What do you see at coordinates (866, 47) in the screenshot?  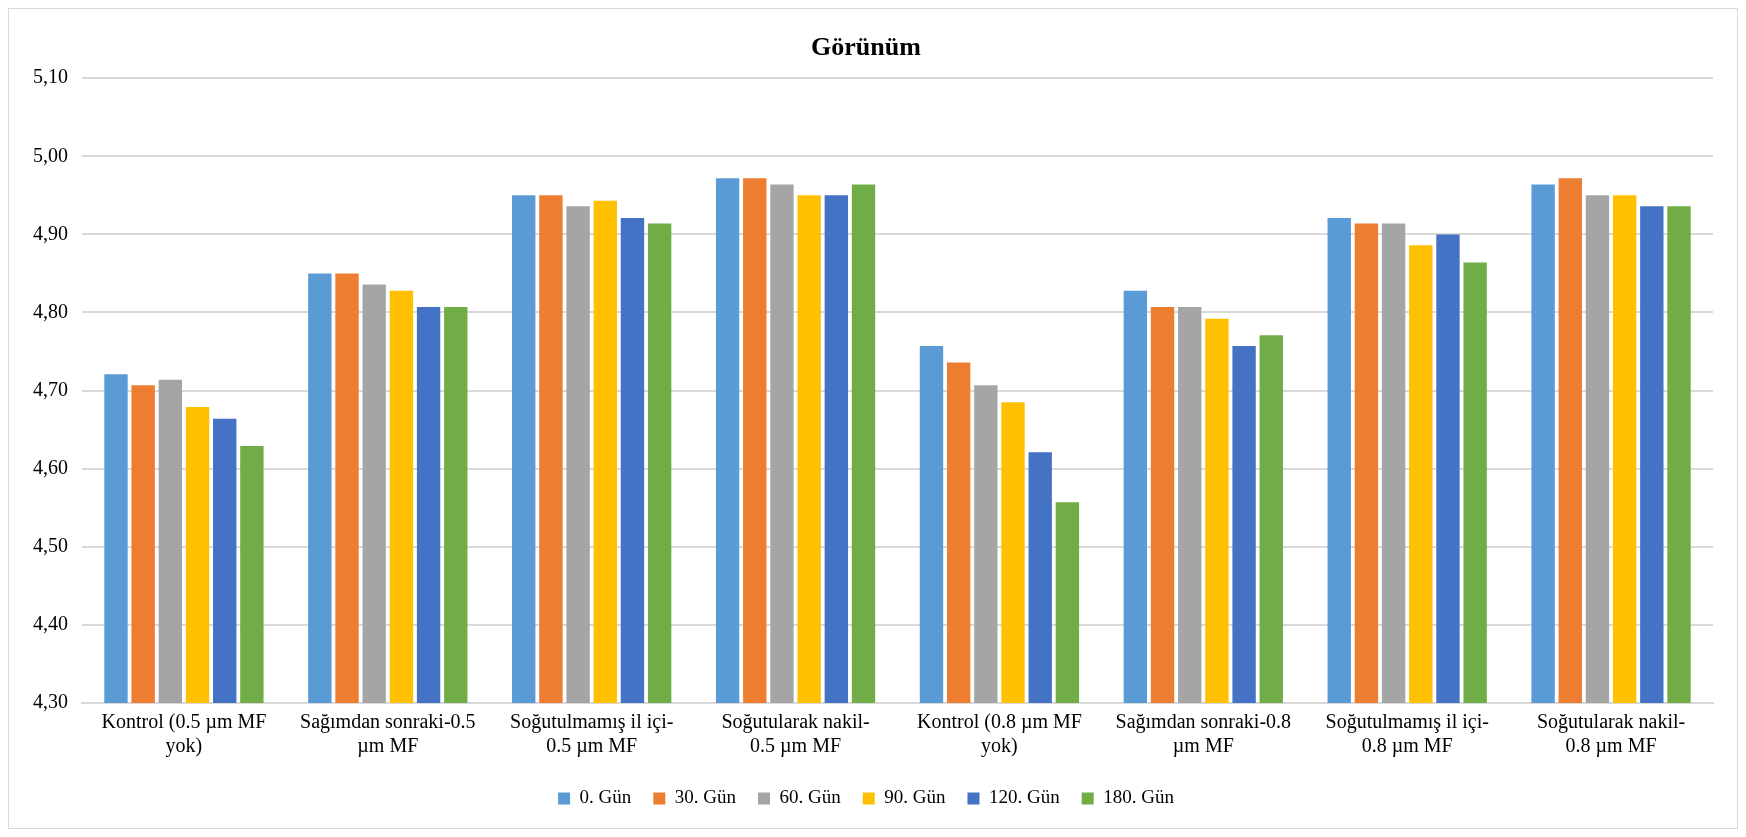 I see `chart-title: Görünüm` at bounding box center [866, 47].